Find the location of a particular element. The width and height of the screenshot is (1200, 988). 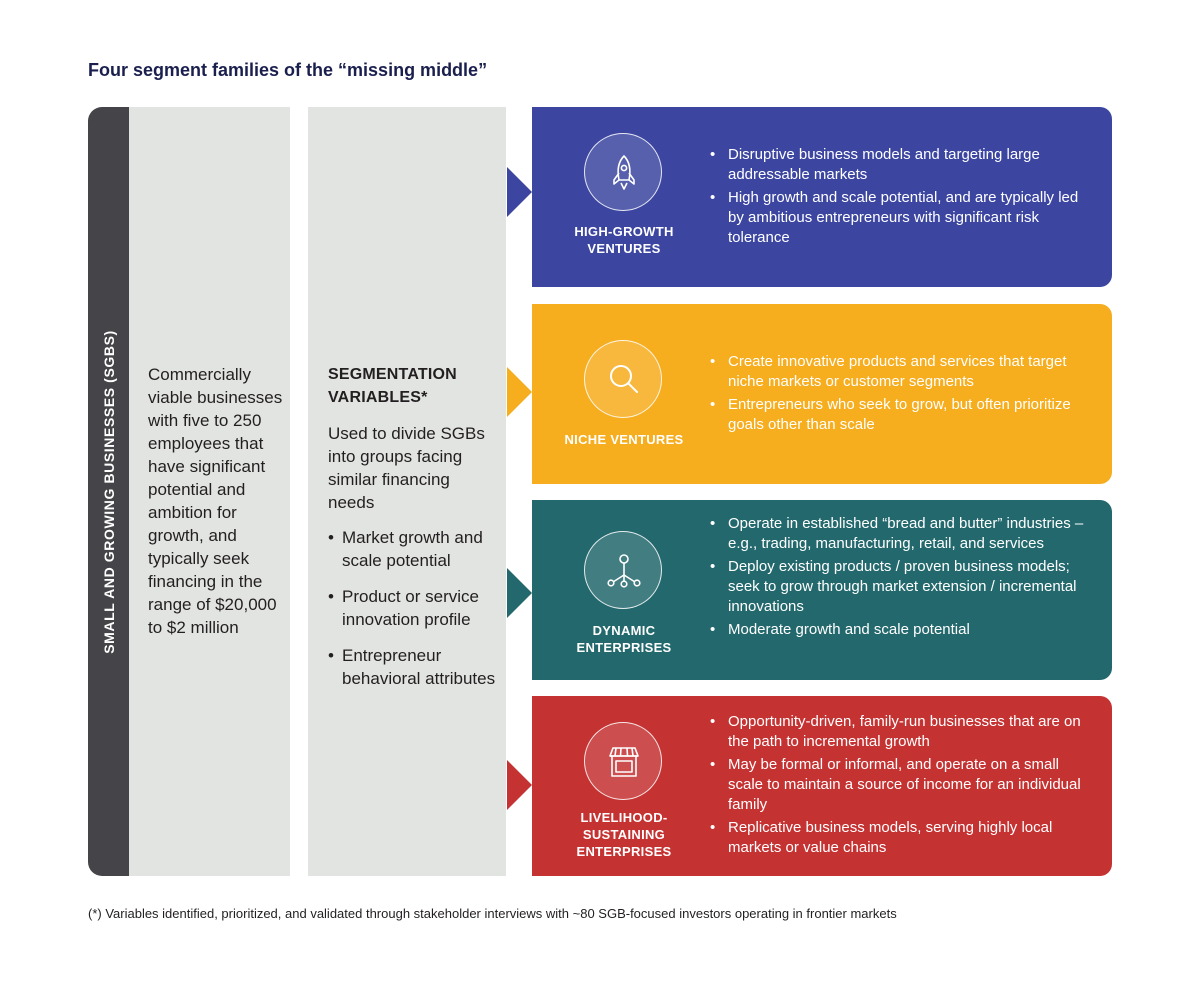

magnifier-icon is located at coordinates (623, 379).